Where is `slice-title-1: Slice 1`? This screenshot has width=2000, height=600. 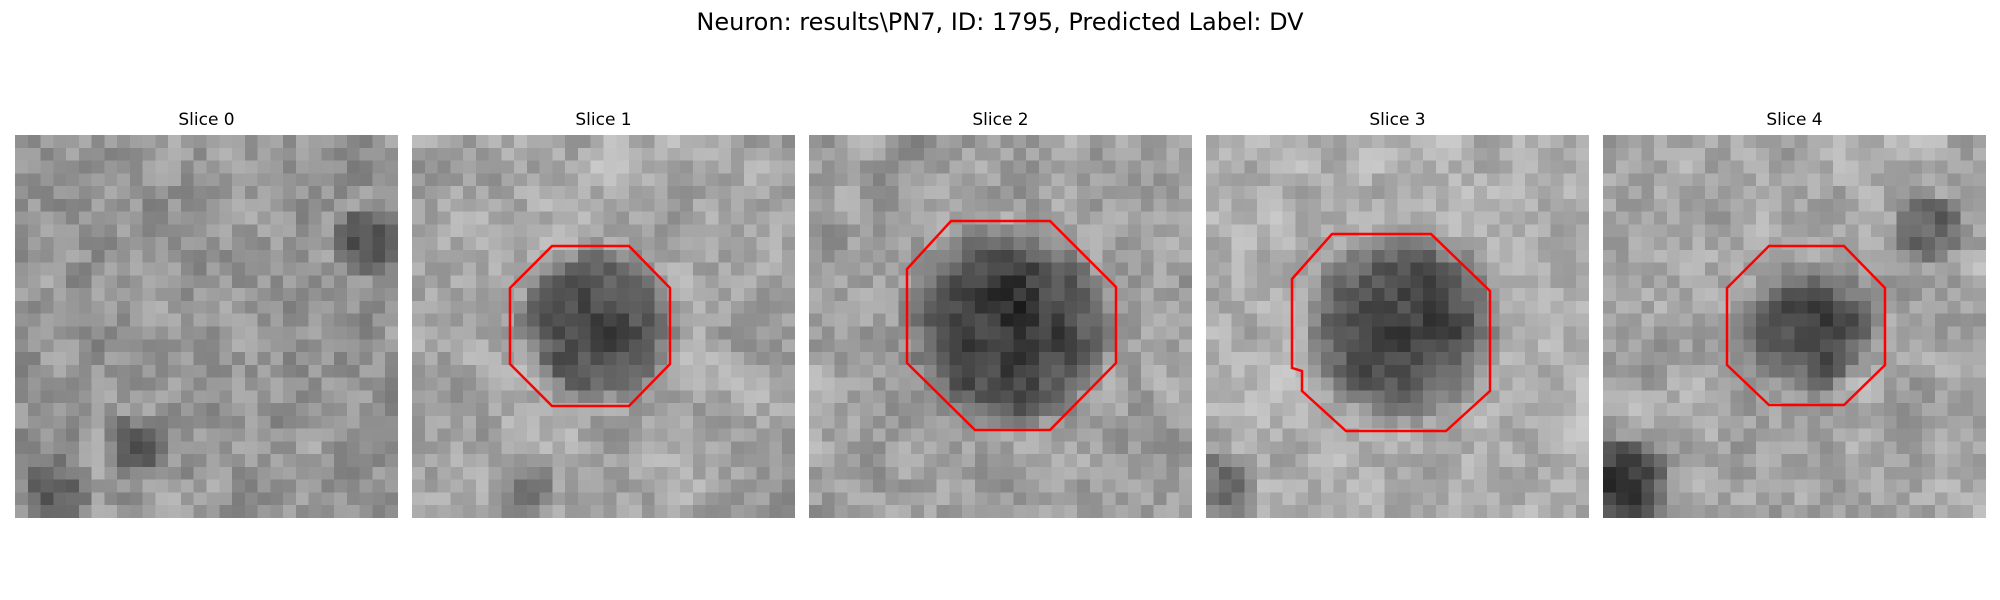 slice-title-1: Slice 1 is located at coordinates (603, 120).